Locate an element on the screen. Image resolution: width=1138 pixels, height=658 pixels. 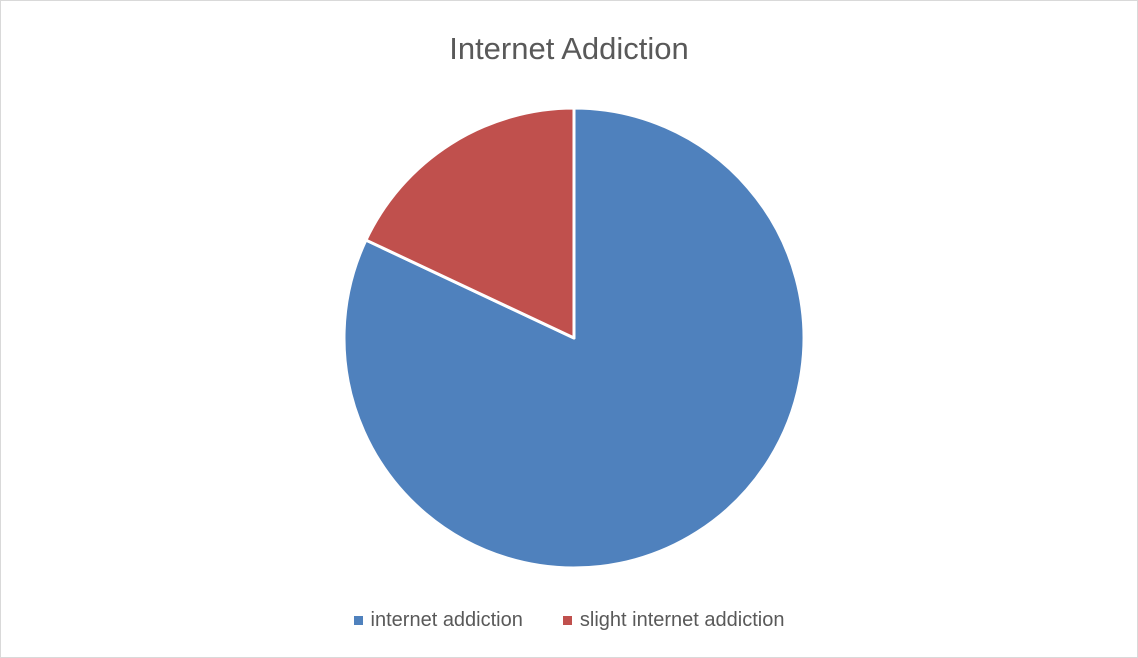
legend-item-internet-addiction: internet addiction is located at coordinates (438, 620).